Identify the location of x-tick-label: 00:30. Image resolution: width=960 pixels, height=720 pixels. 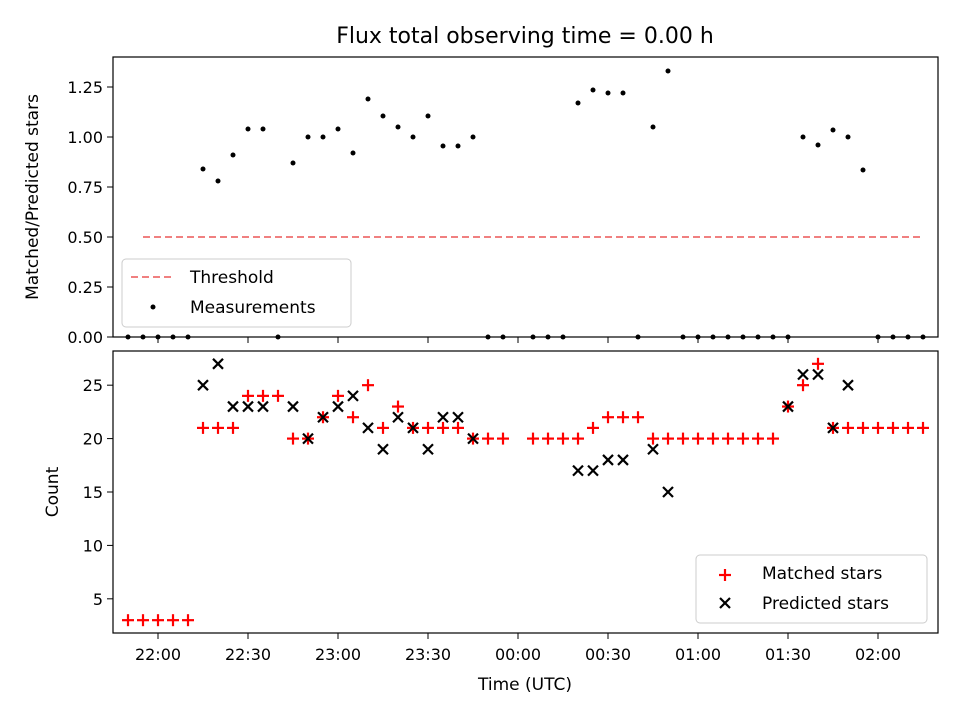
(608, 654).